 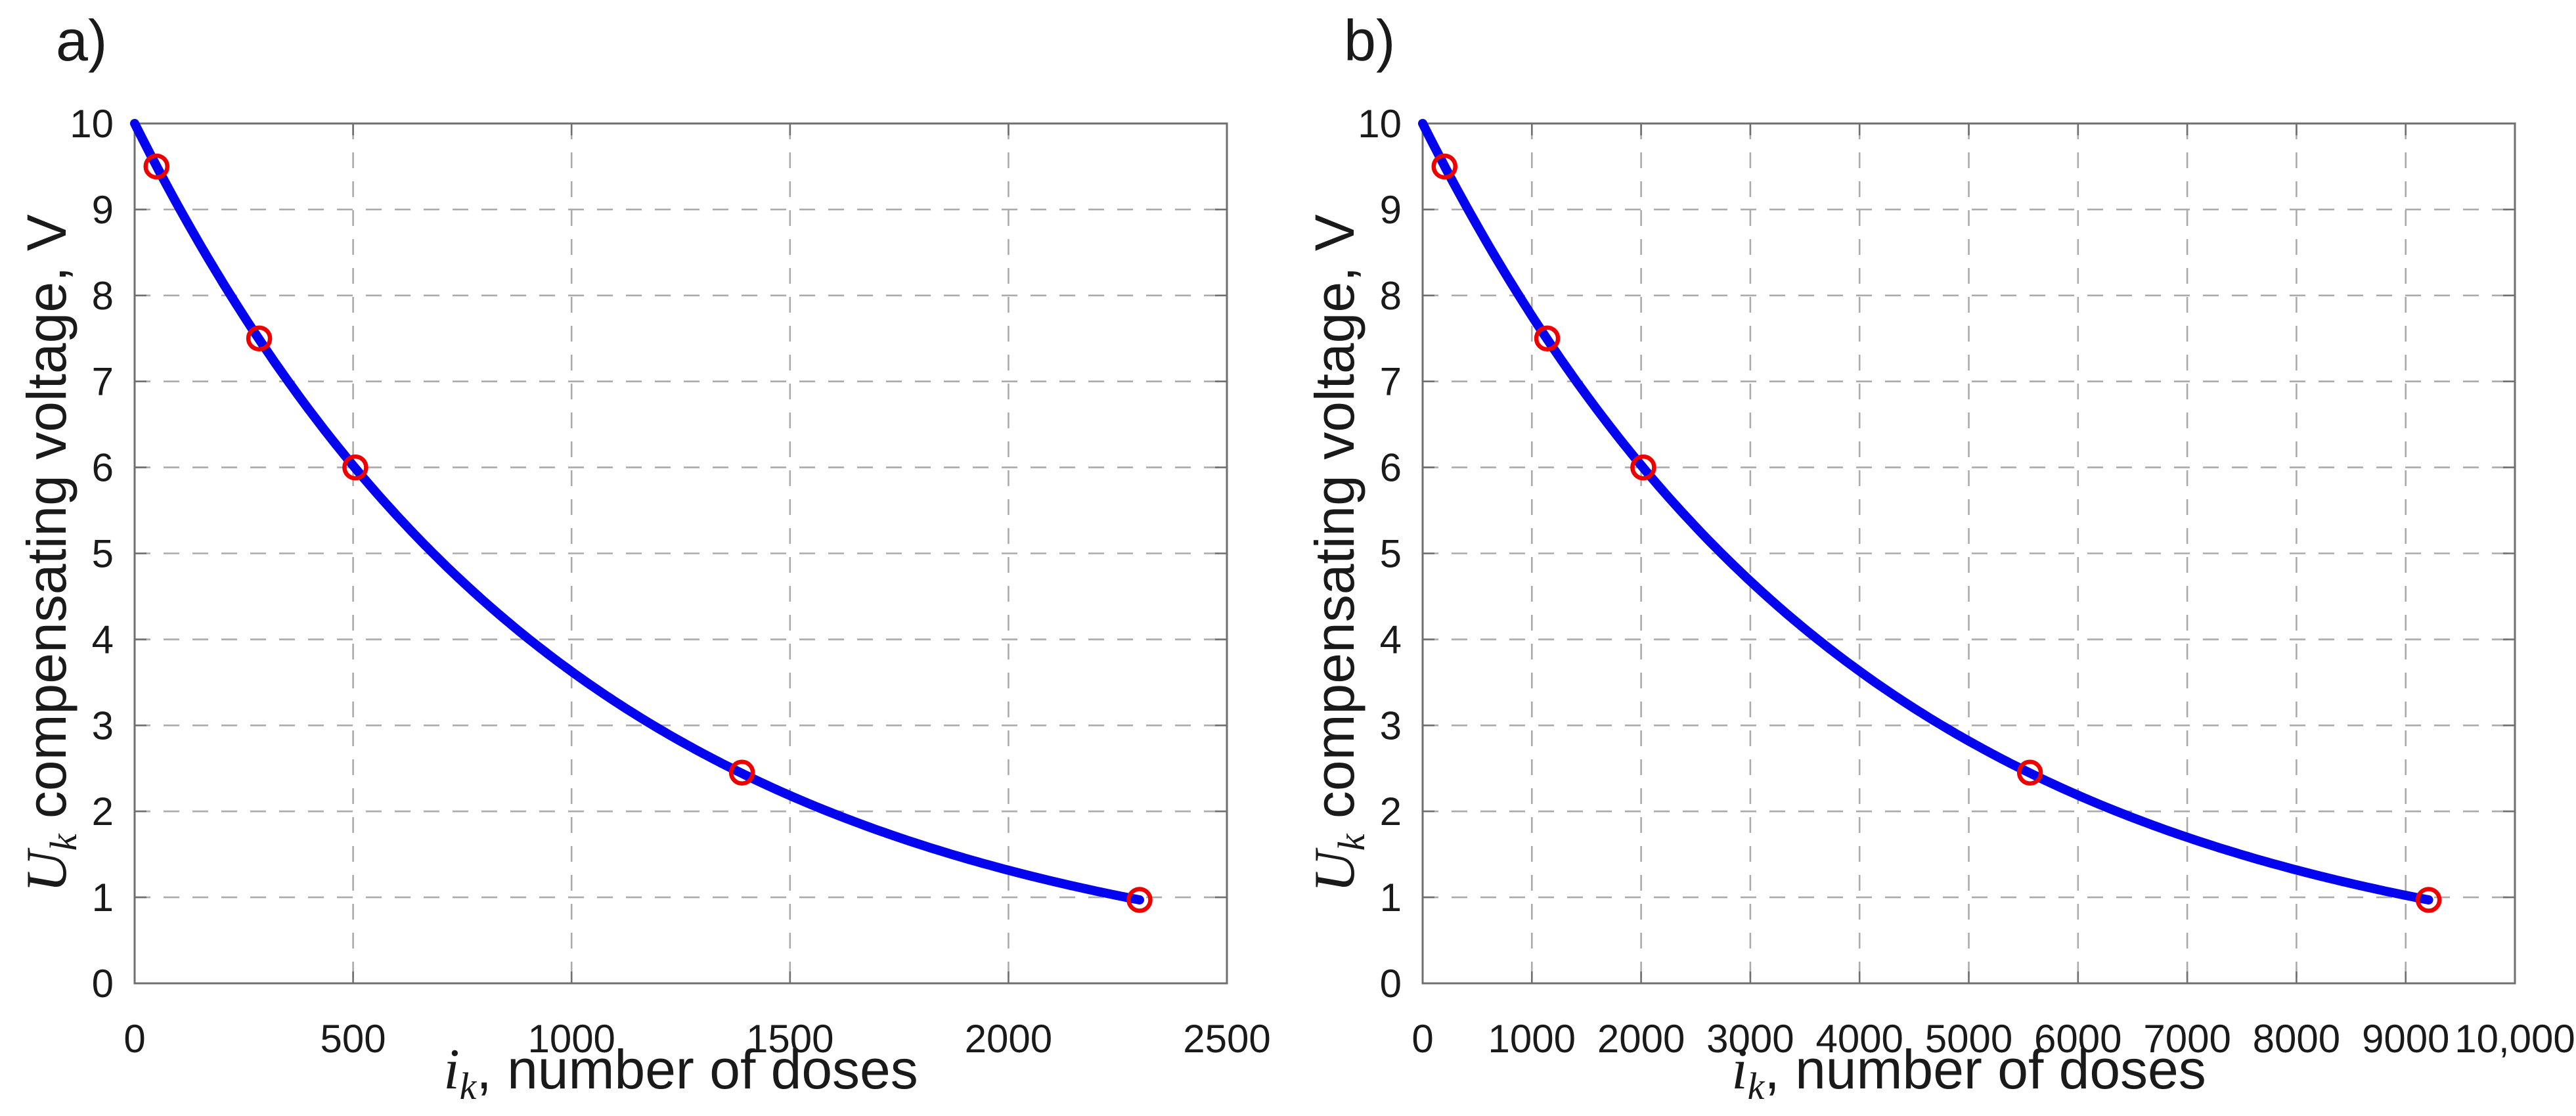 What do you see at coordinates (2296, 1039) in the screenshot?
I see `x-tick-label: 8000` at bounding box center [2296, 1039].